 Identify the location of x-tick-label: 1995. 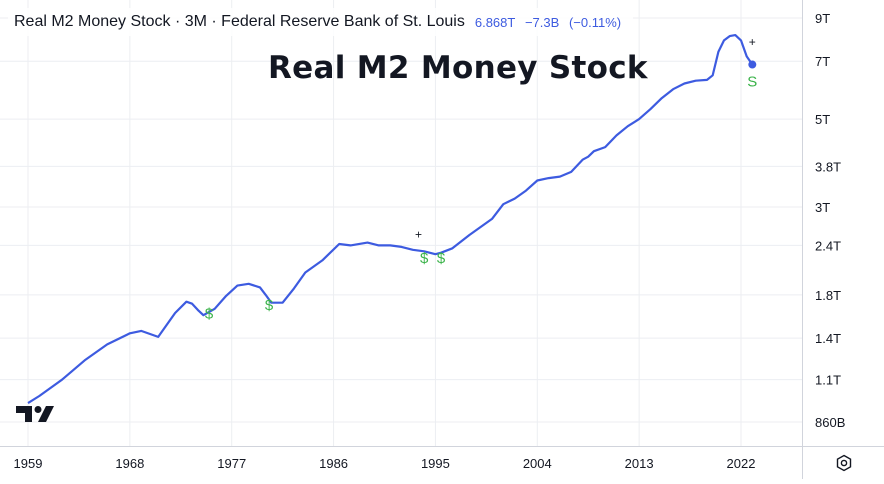
(435, 463).